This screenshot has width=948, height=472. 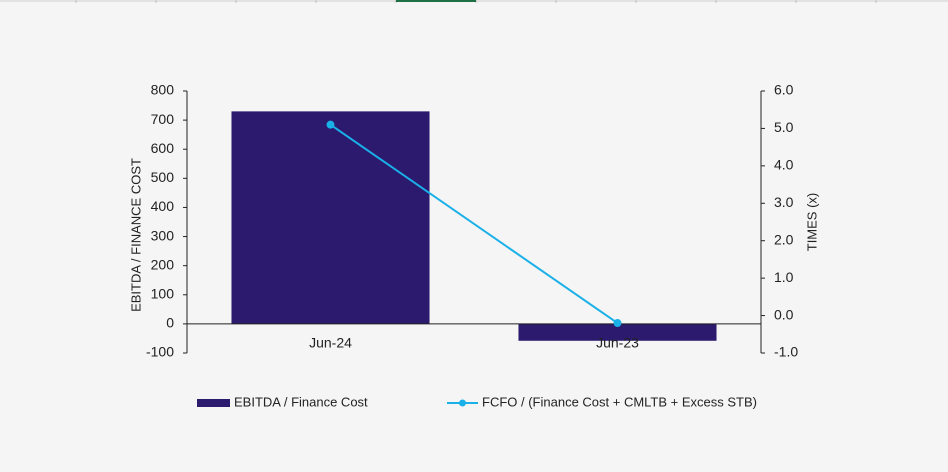 What do you see at coordinates (784, 314) in the screenshot?
I see `y2-tick-label: 0.0` at bounding box center [784, 314].